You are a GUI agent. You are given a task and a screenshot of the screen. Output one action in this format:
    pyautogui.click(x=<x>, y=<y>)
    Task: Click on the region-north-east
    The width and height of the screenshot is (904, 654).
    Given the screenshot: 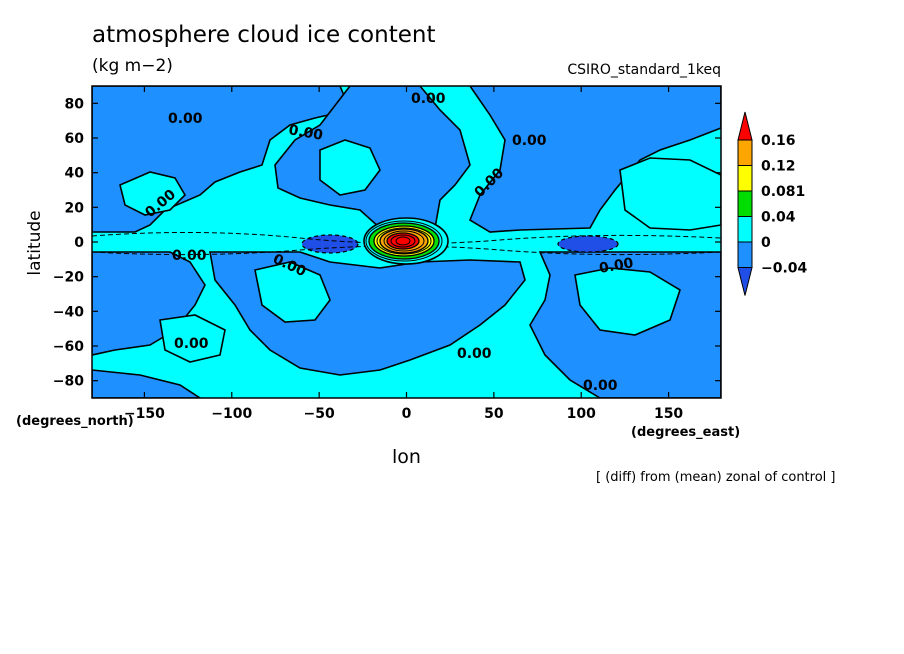 What is the action you would take?
    pyautogui.click(x=595, y=159)
    